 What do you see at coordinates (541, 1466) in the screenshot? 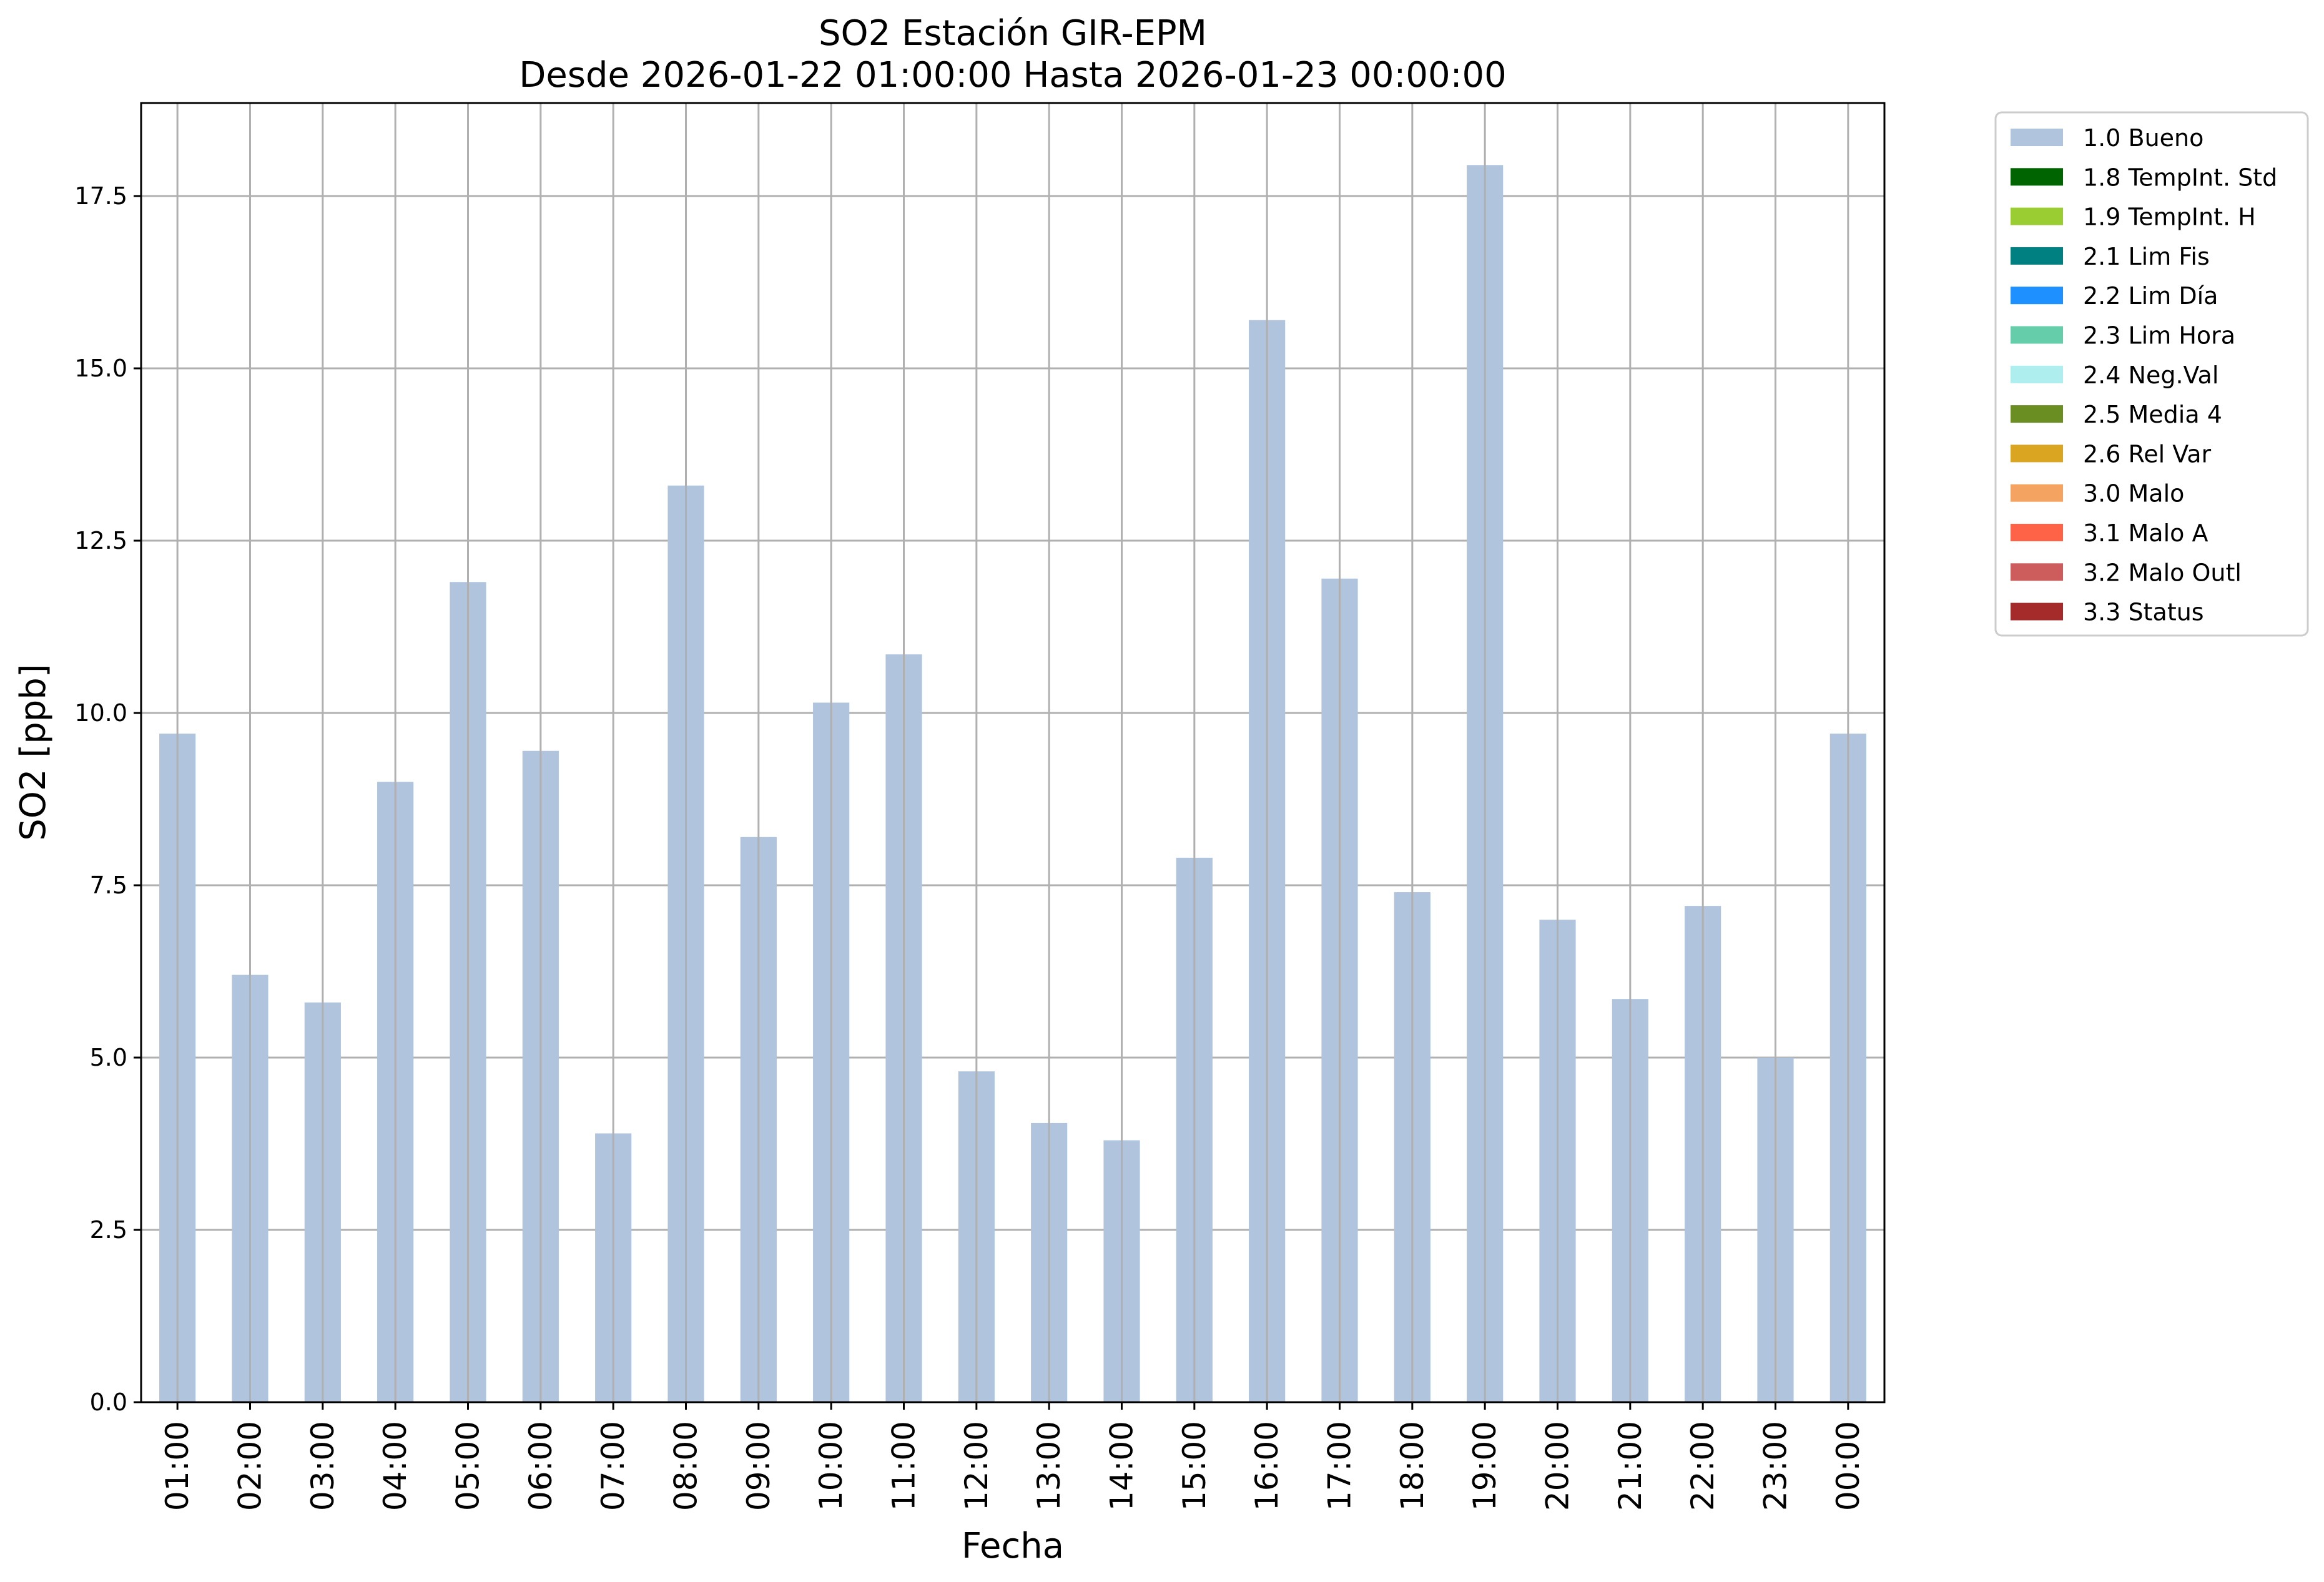
I see `x-tick-label: 06:00` at bounding box center [541, 1466].